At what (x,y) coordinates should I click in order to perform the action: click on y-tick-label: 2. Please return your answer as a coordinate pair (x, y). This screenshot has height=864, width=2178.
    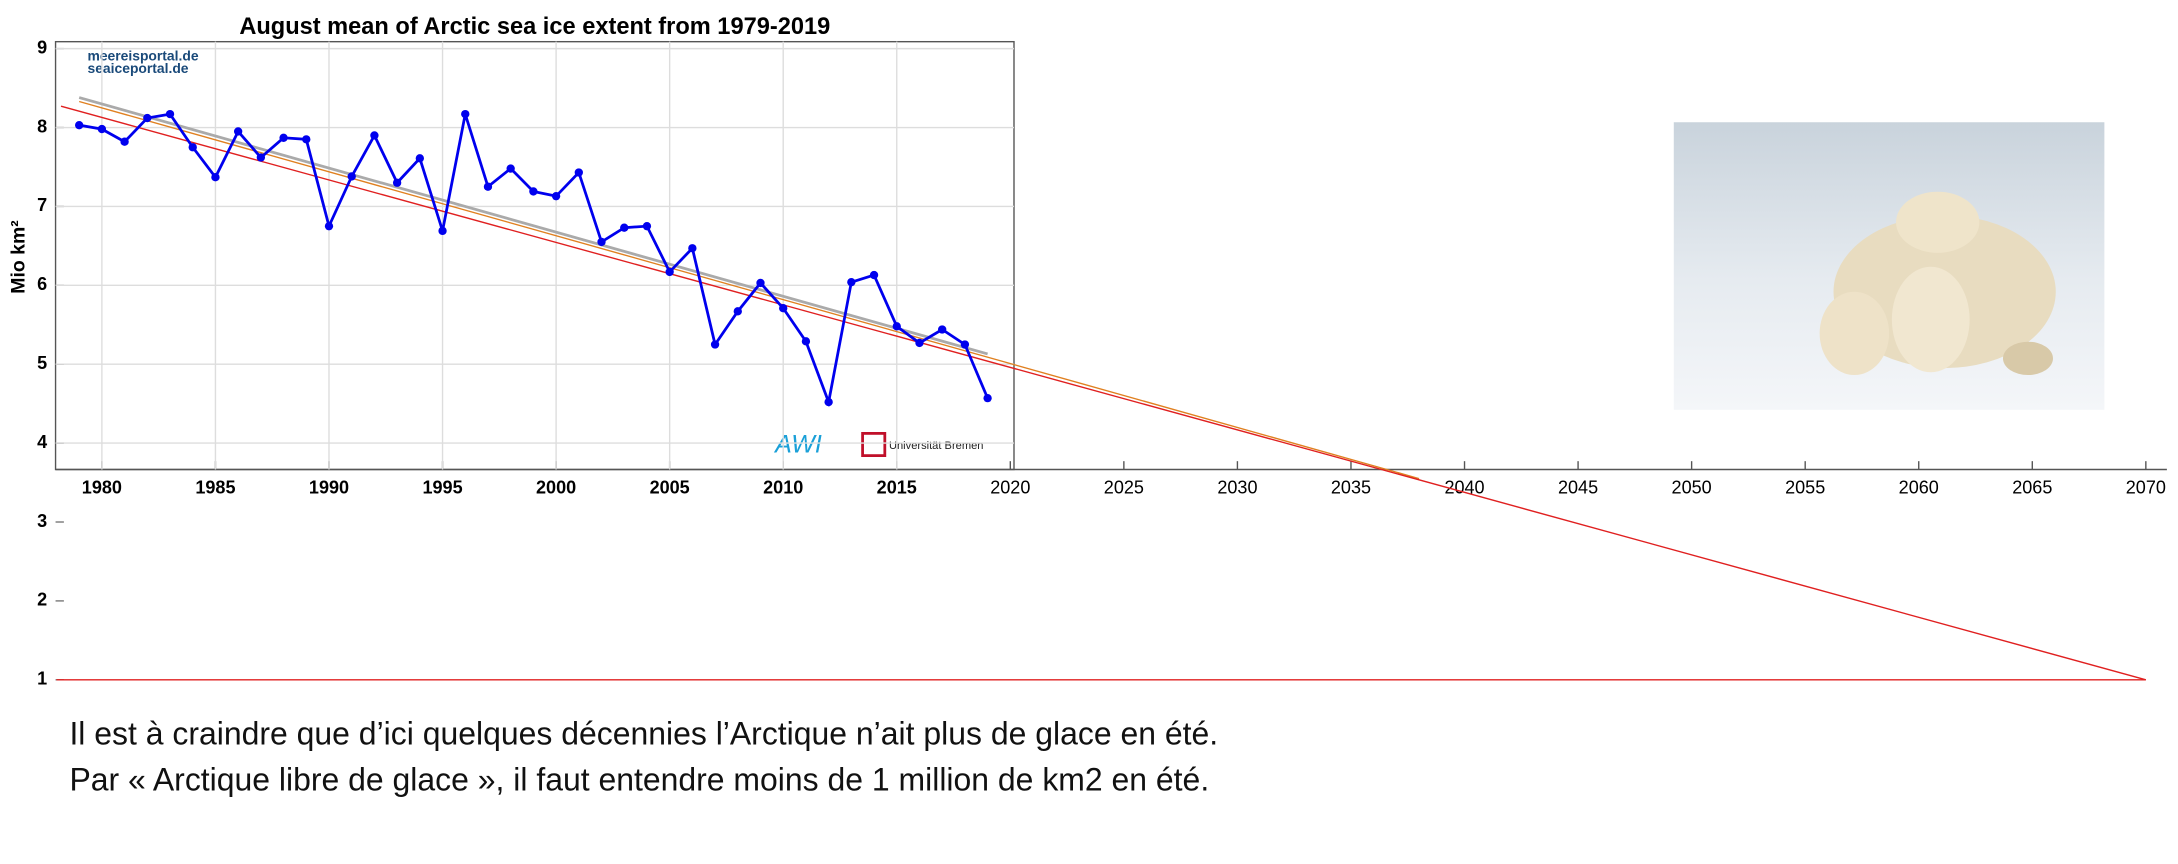
    Looking at the image, I should click on (42, 600).